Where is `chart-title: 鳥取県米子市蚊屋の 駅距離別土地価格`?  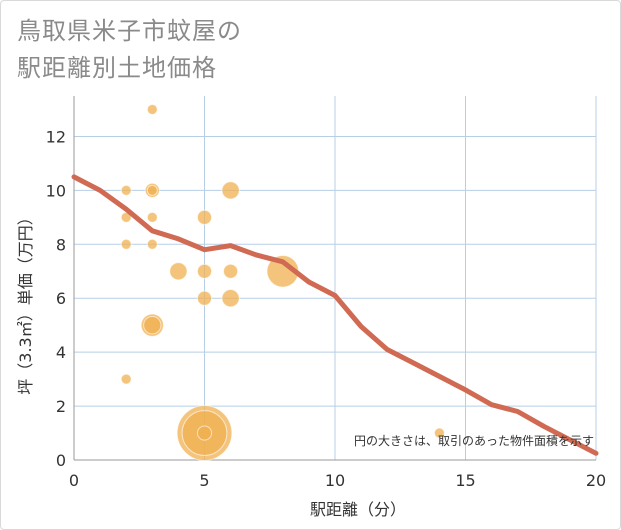
chart-title: 鳥取県米子市蚊屋の 駅距離別土地価格 is located at coordinates (129, 49).